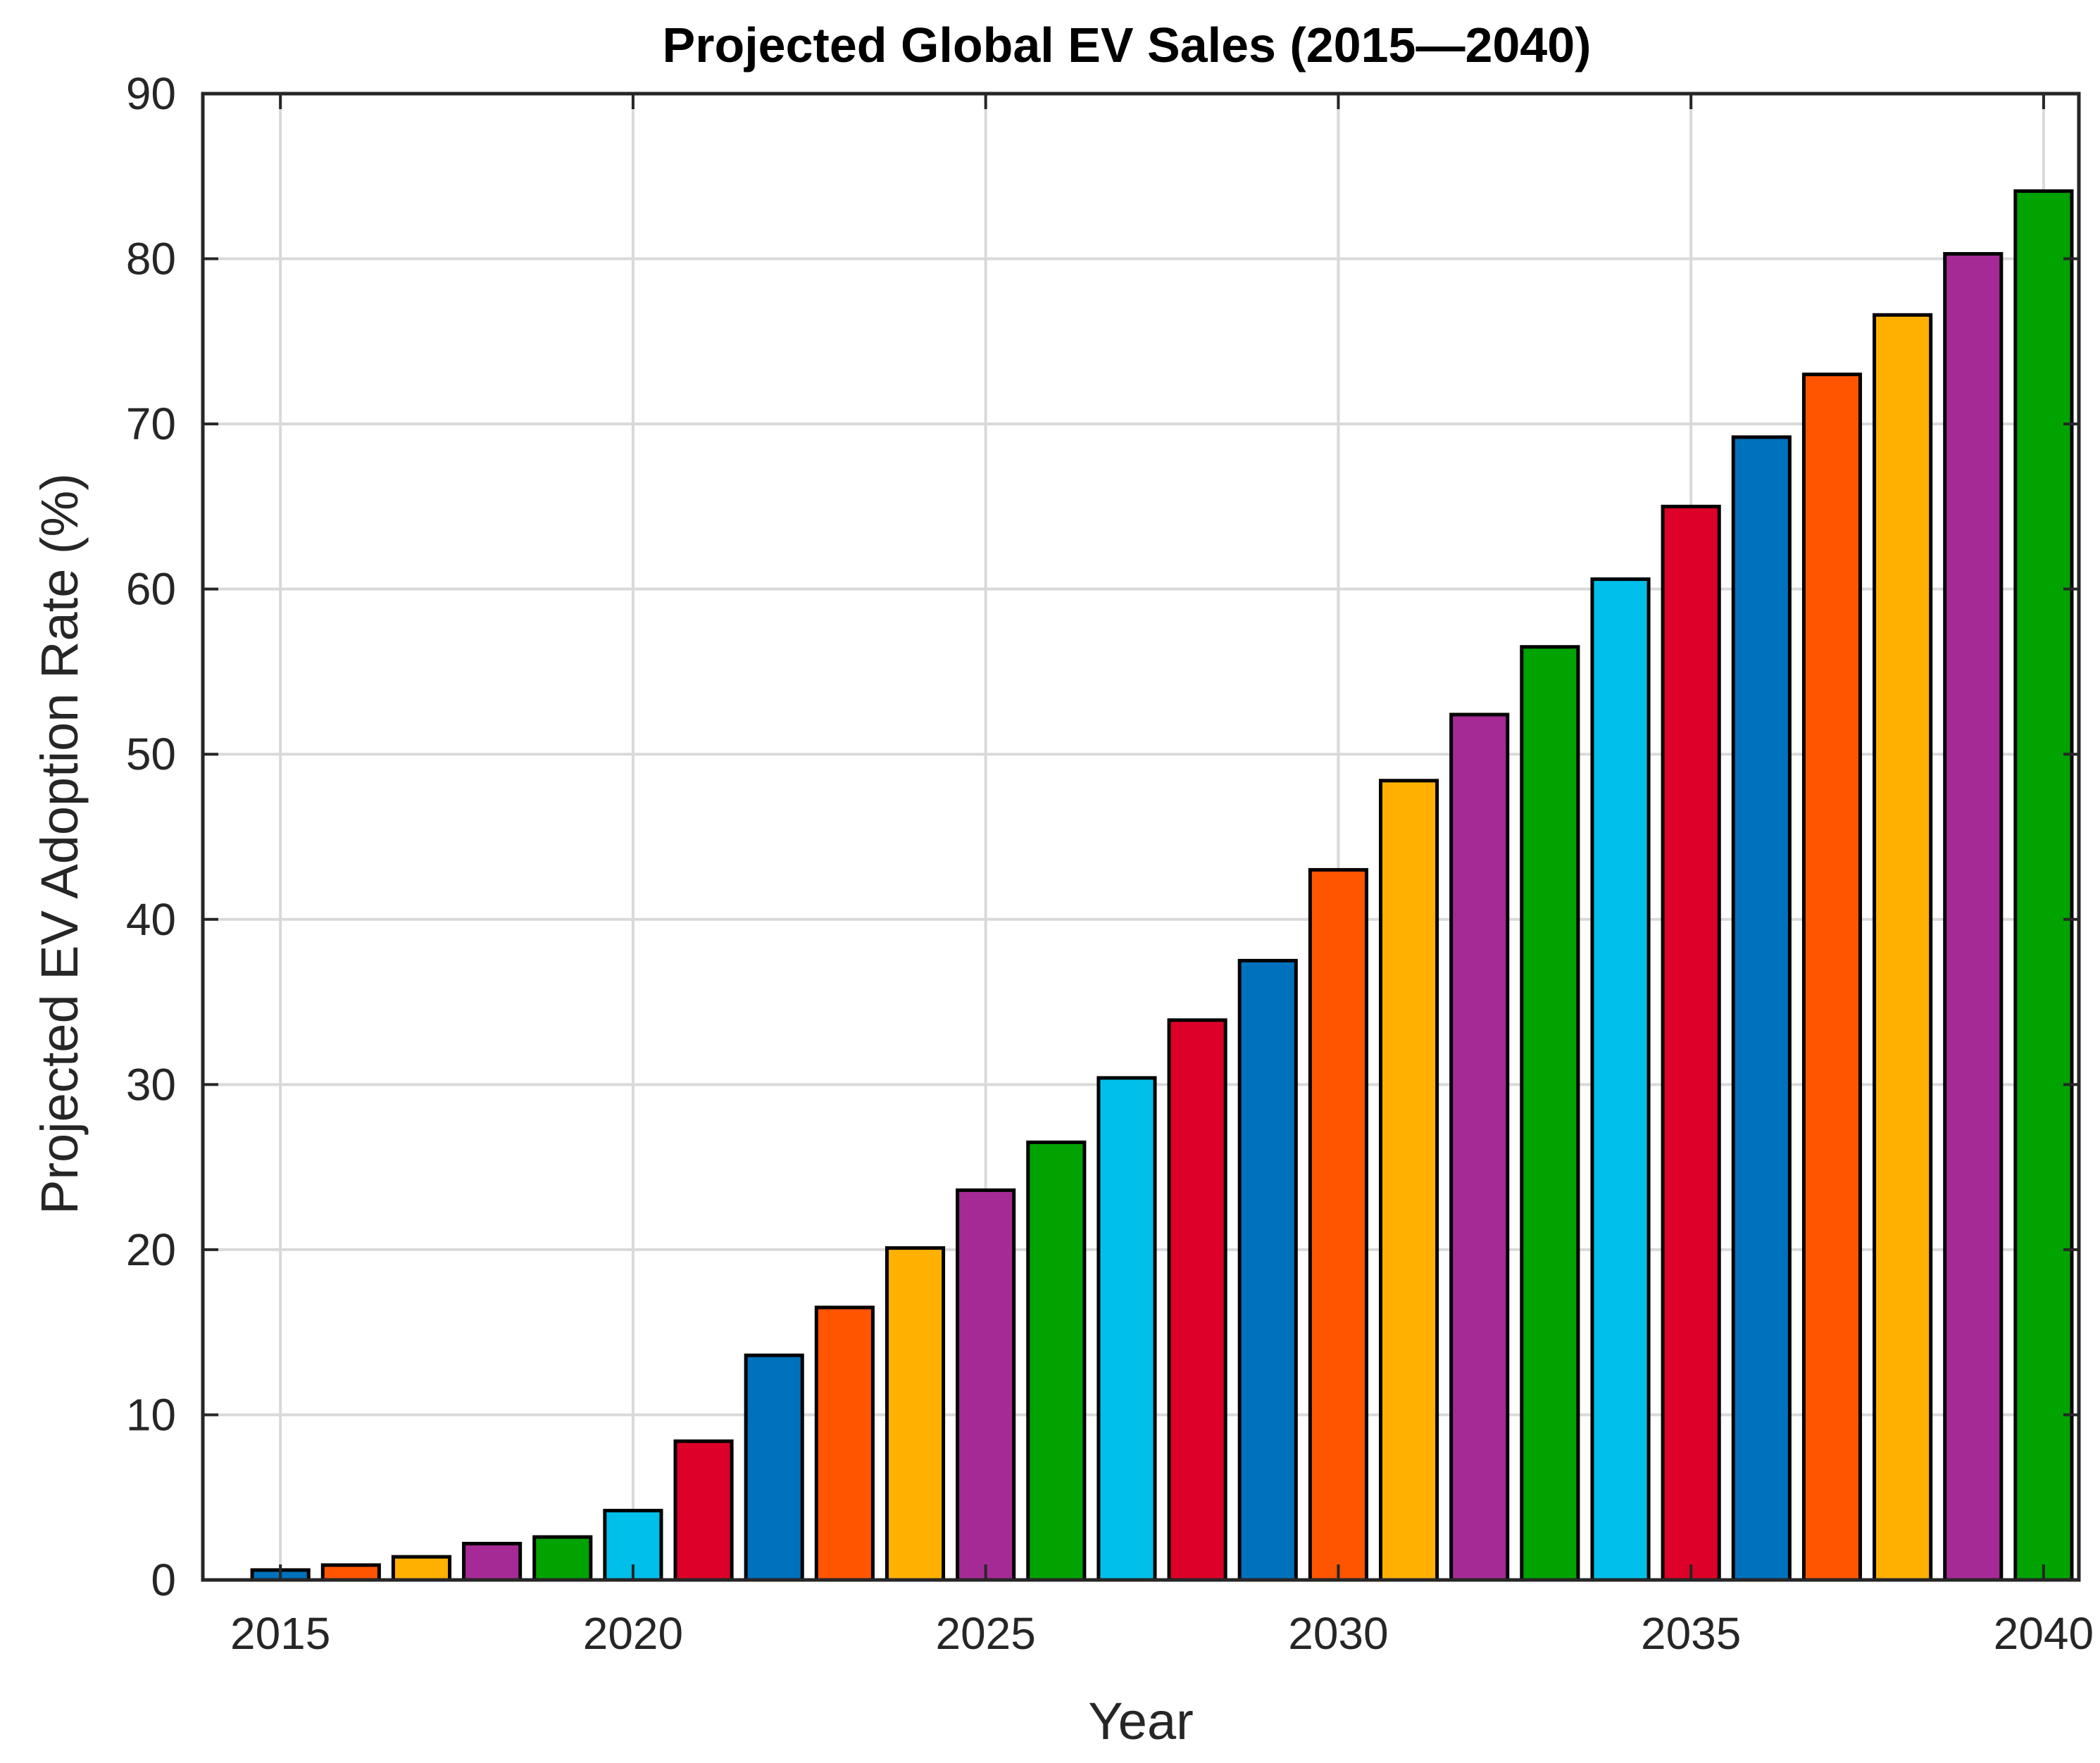 This screenshot has height=1763, width=2100. What do you see at coordinates (1832, 977) in the screenshot?
I see `bar-2037` at bounding box center [1832, 977].